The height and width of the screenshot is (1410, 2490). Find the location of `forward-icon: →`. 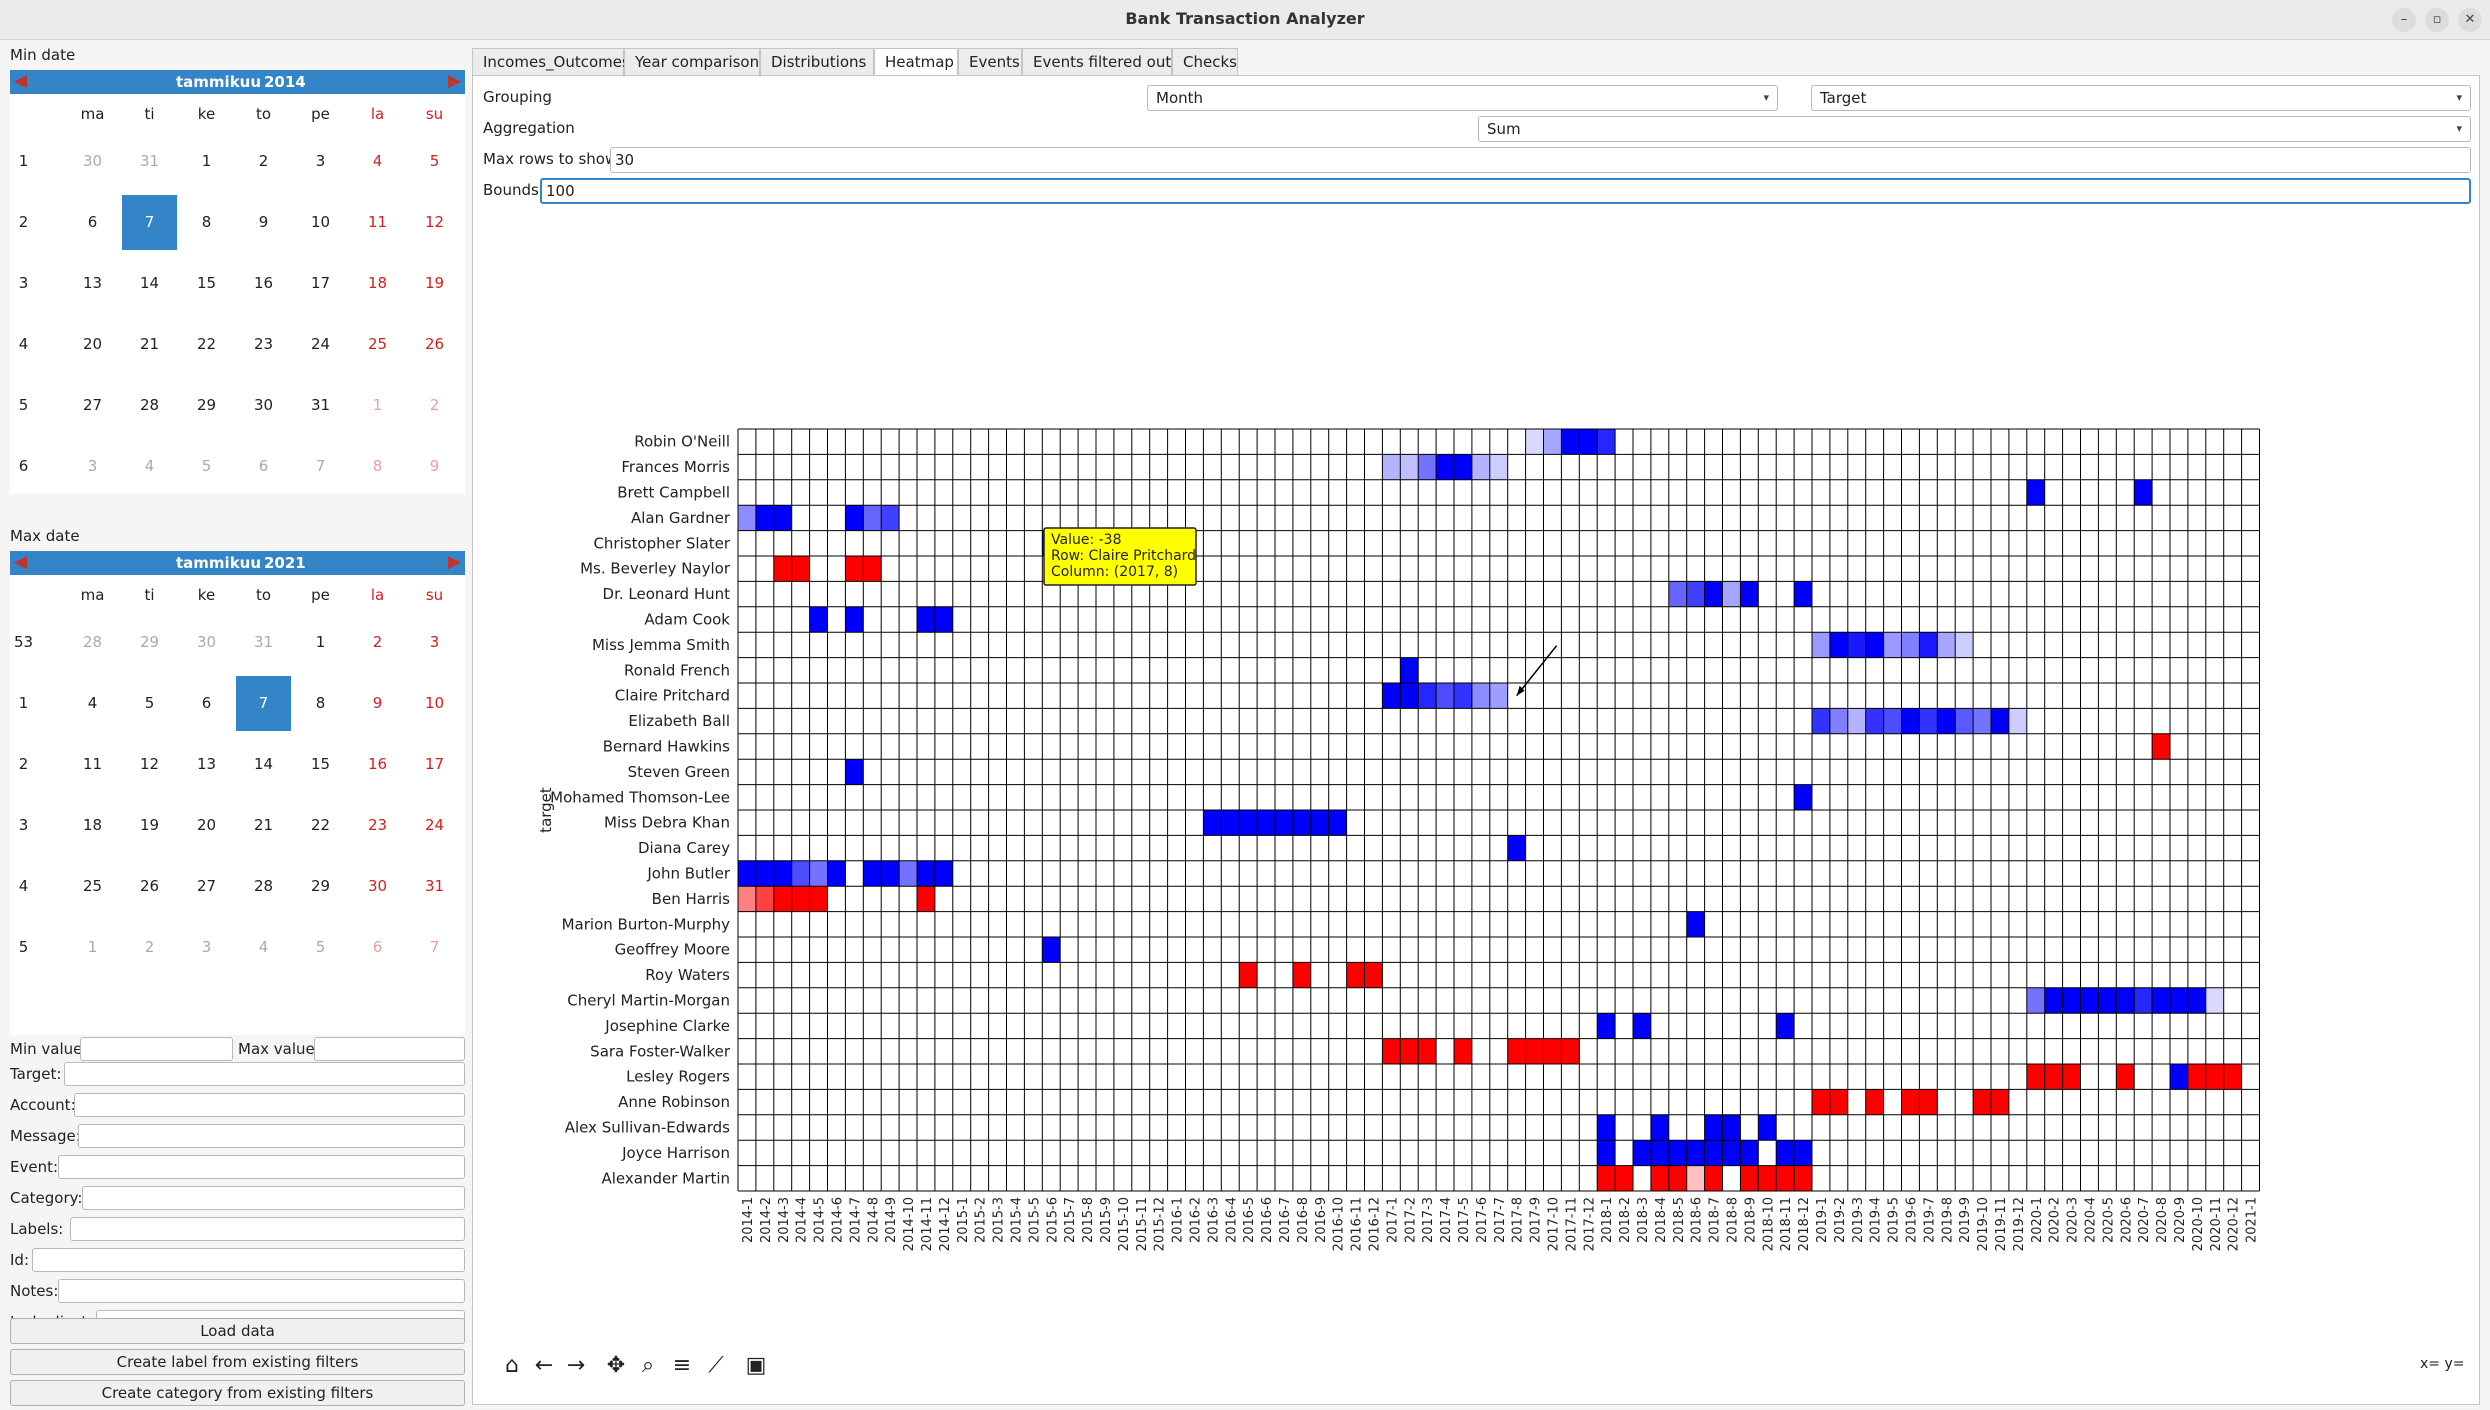

forward-icon: → is located at coordinates (576, 1365).